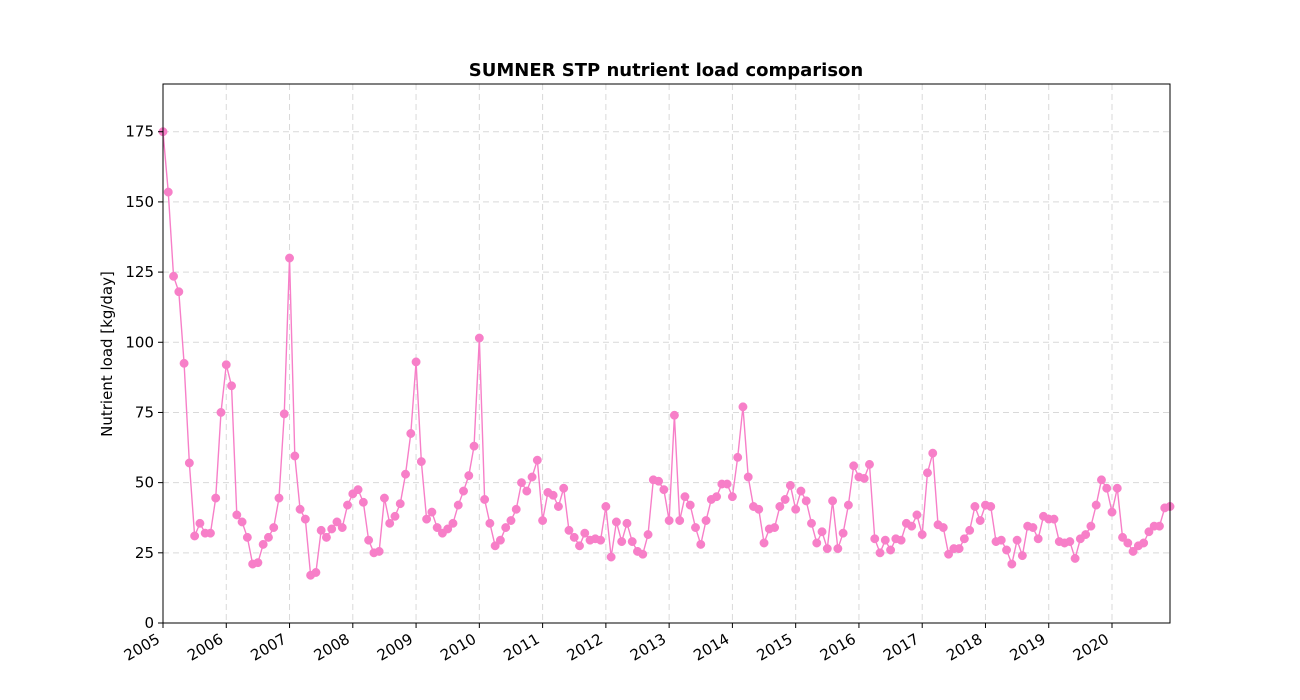 Image resolution: width=1300 pixels, height=700 pixels. I want to click on x-tick-label: 2012, so click(585, 647).